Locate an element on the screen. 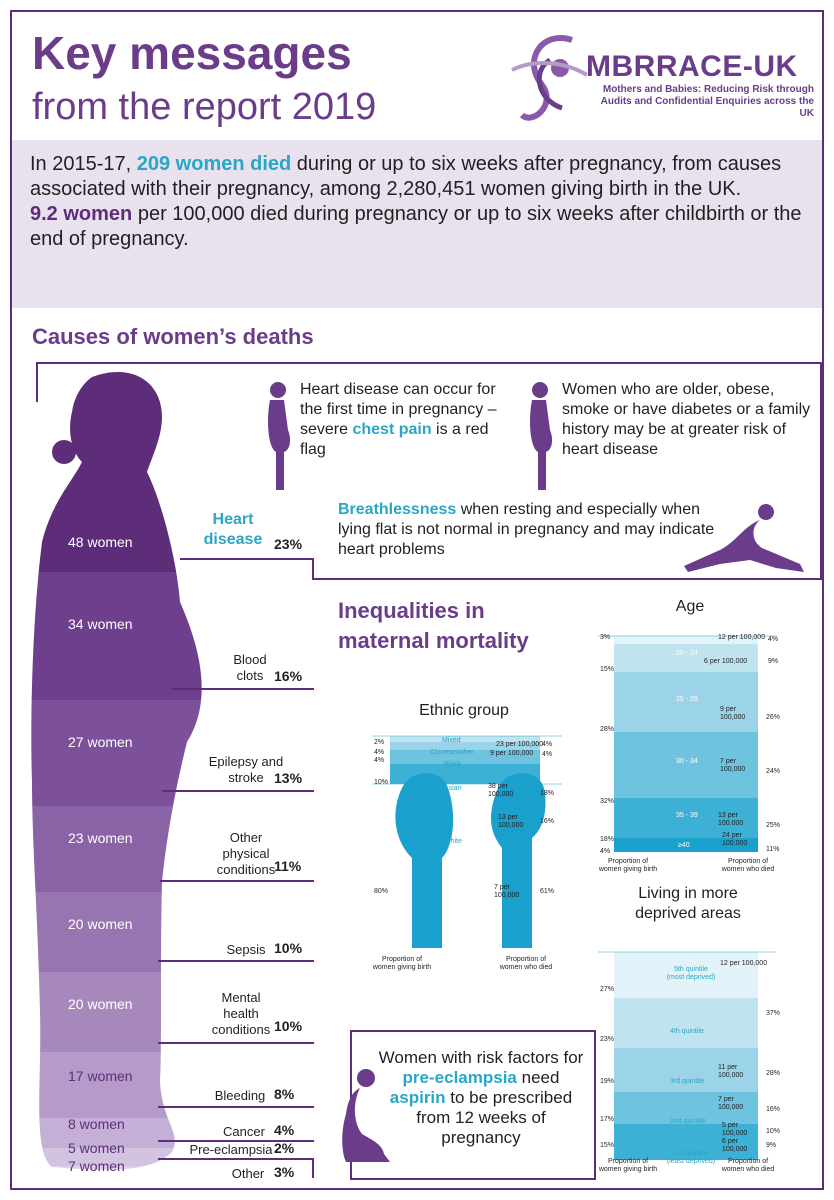  deprived-chart-title: Living in more deprived areas is located at coordinates (688, 903).